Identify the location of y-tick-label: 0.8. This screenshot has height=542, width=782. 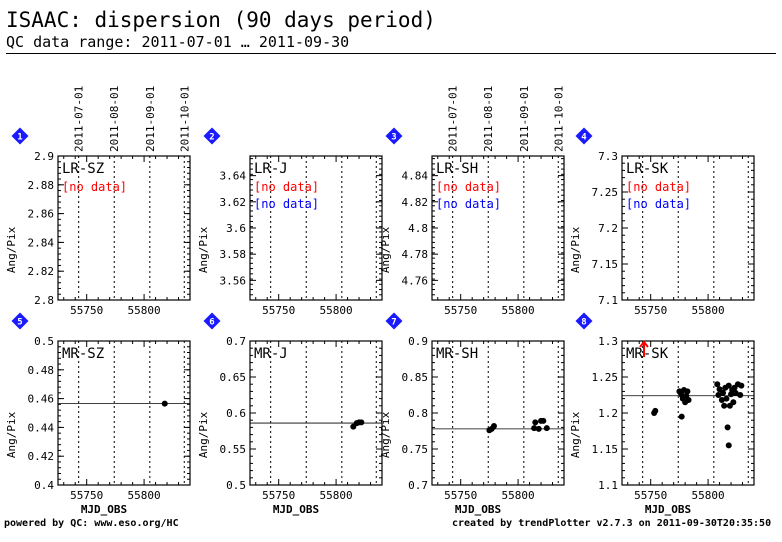
(418, 413).